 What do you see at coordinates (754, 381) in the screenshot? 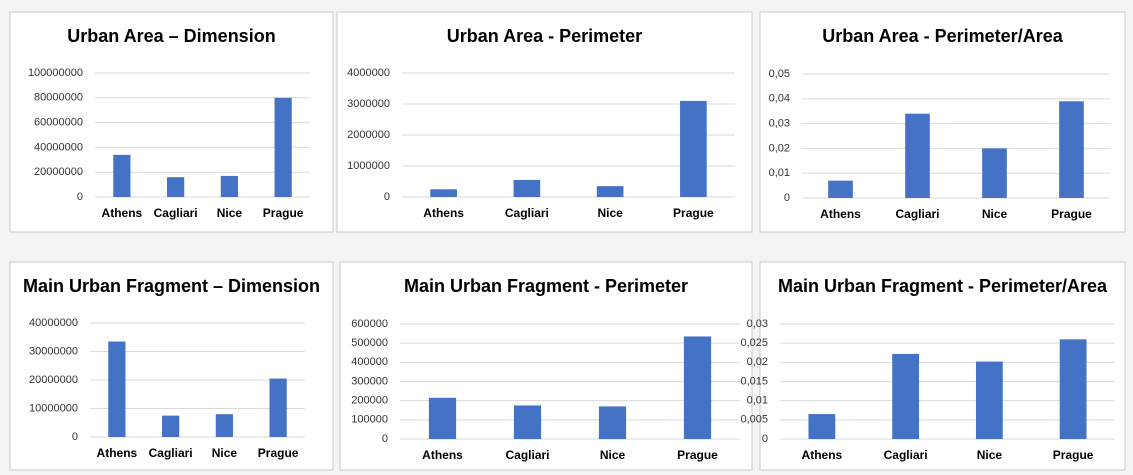
I see `y-tick-label: 0,015` at bounding box center [754, 381].